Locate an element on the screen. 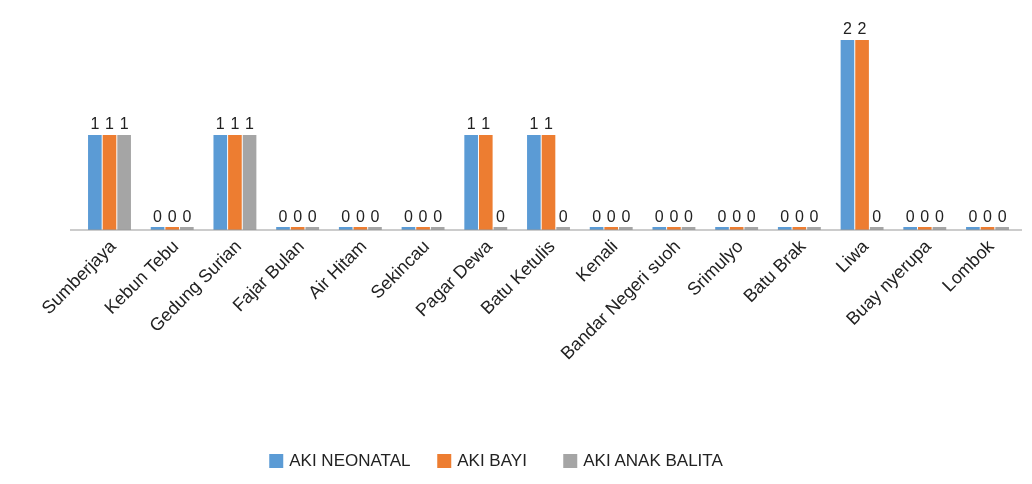  legend-label: AKI BAYI is located at coordinates (492, 460).